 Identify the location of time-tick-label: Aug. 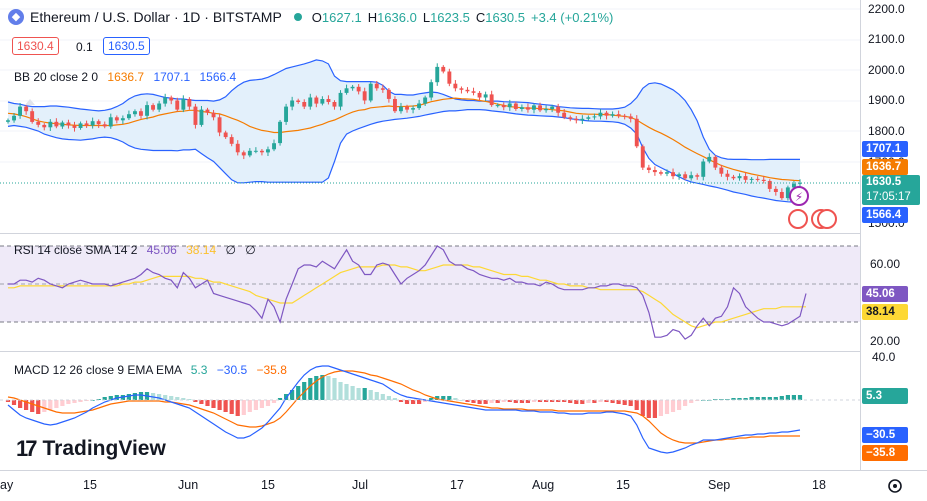
(543, 485).